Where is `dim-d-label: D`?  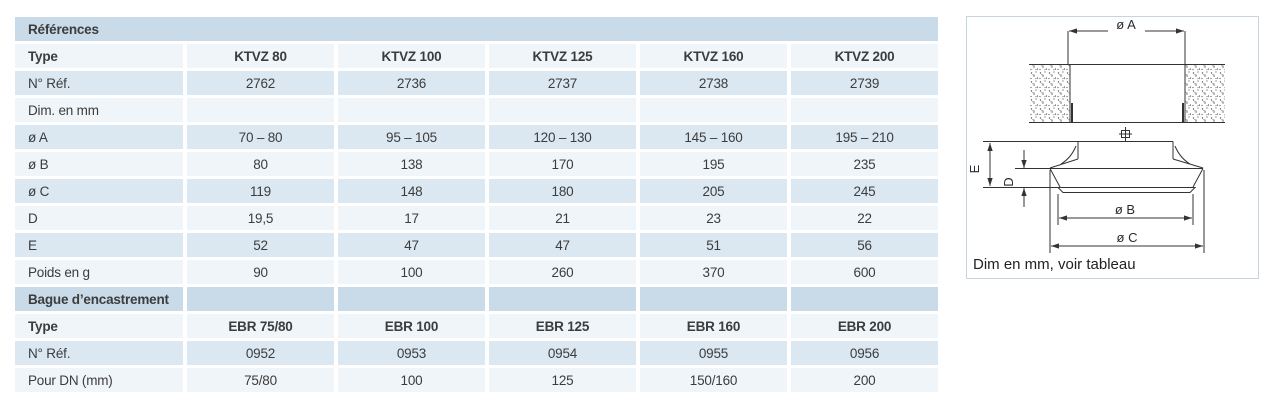 dim-d-label: D is located at coordinates (1008, 181).